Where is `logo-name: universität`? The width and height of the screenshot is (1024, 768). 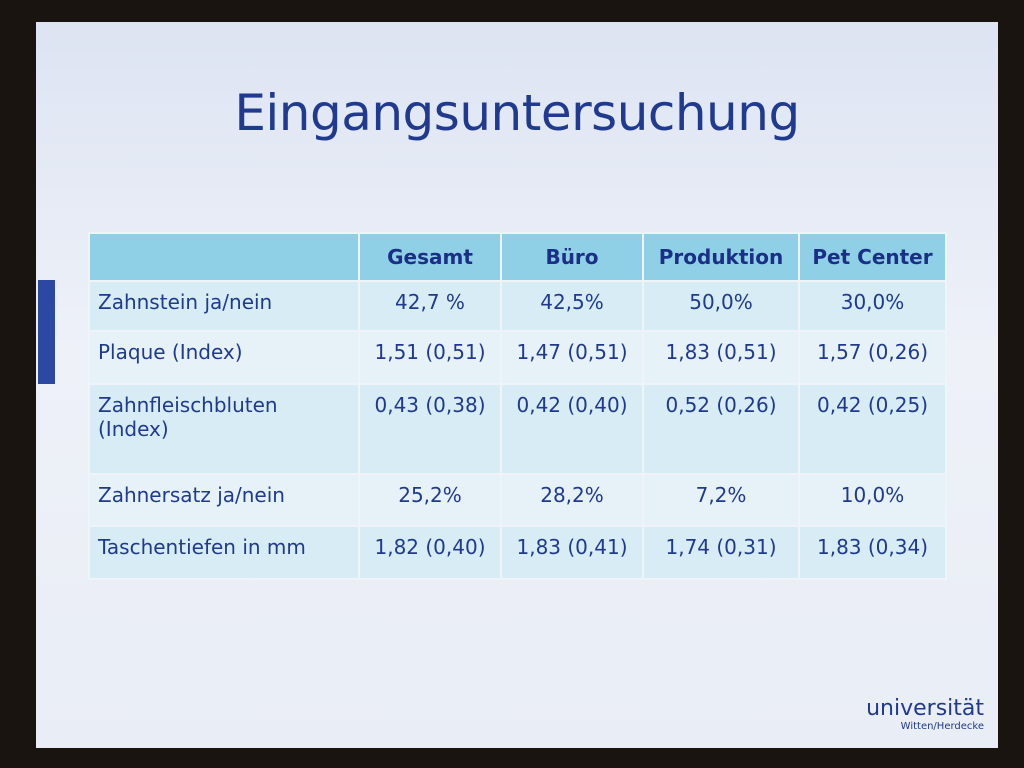 logo-name: universität is located at coordinates (925, 708).